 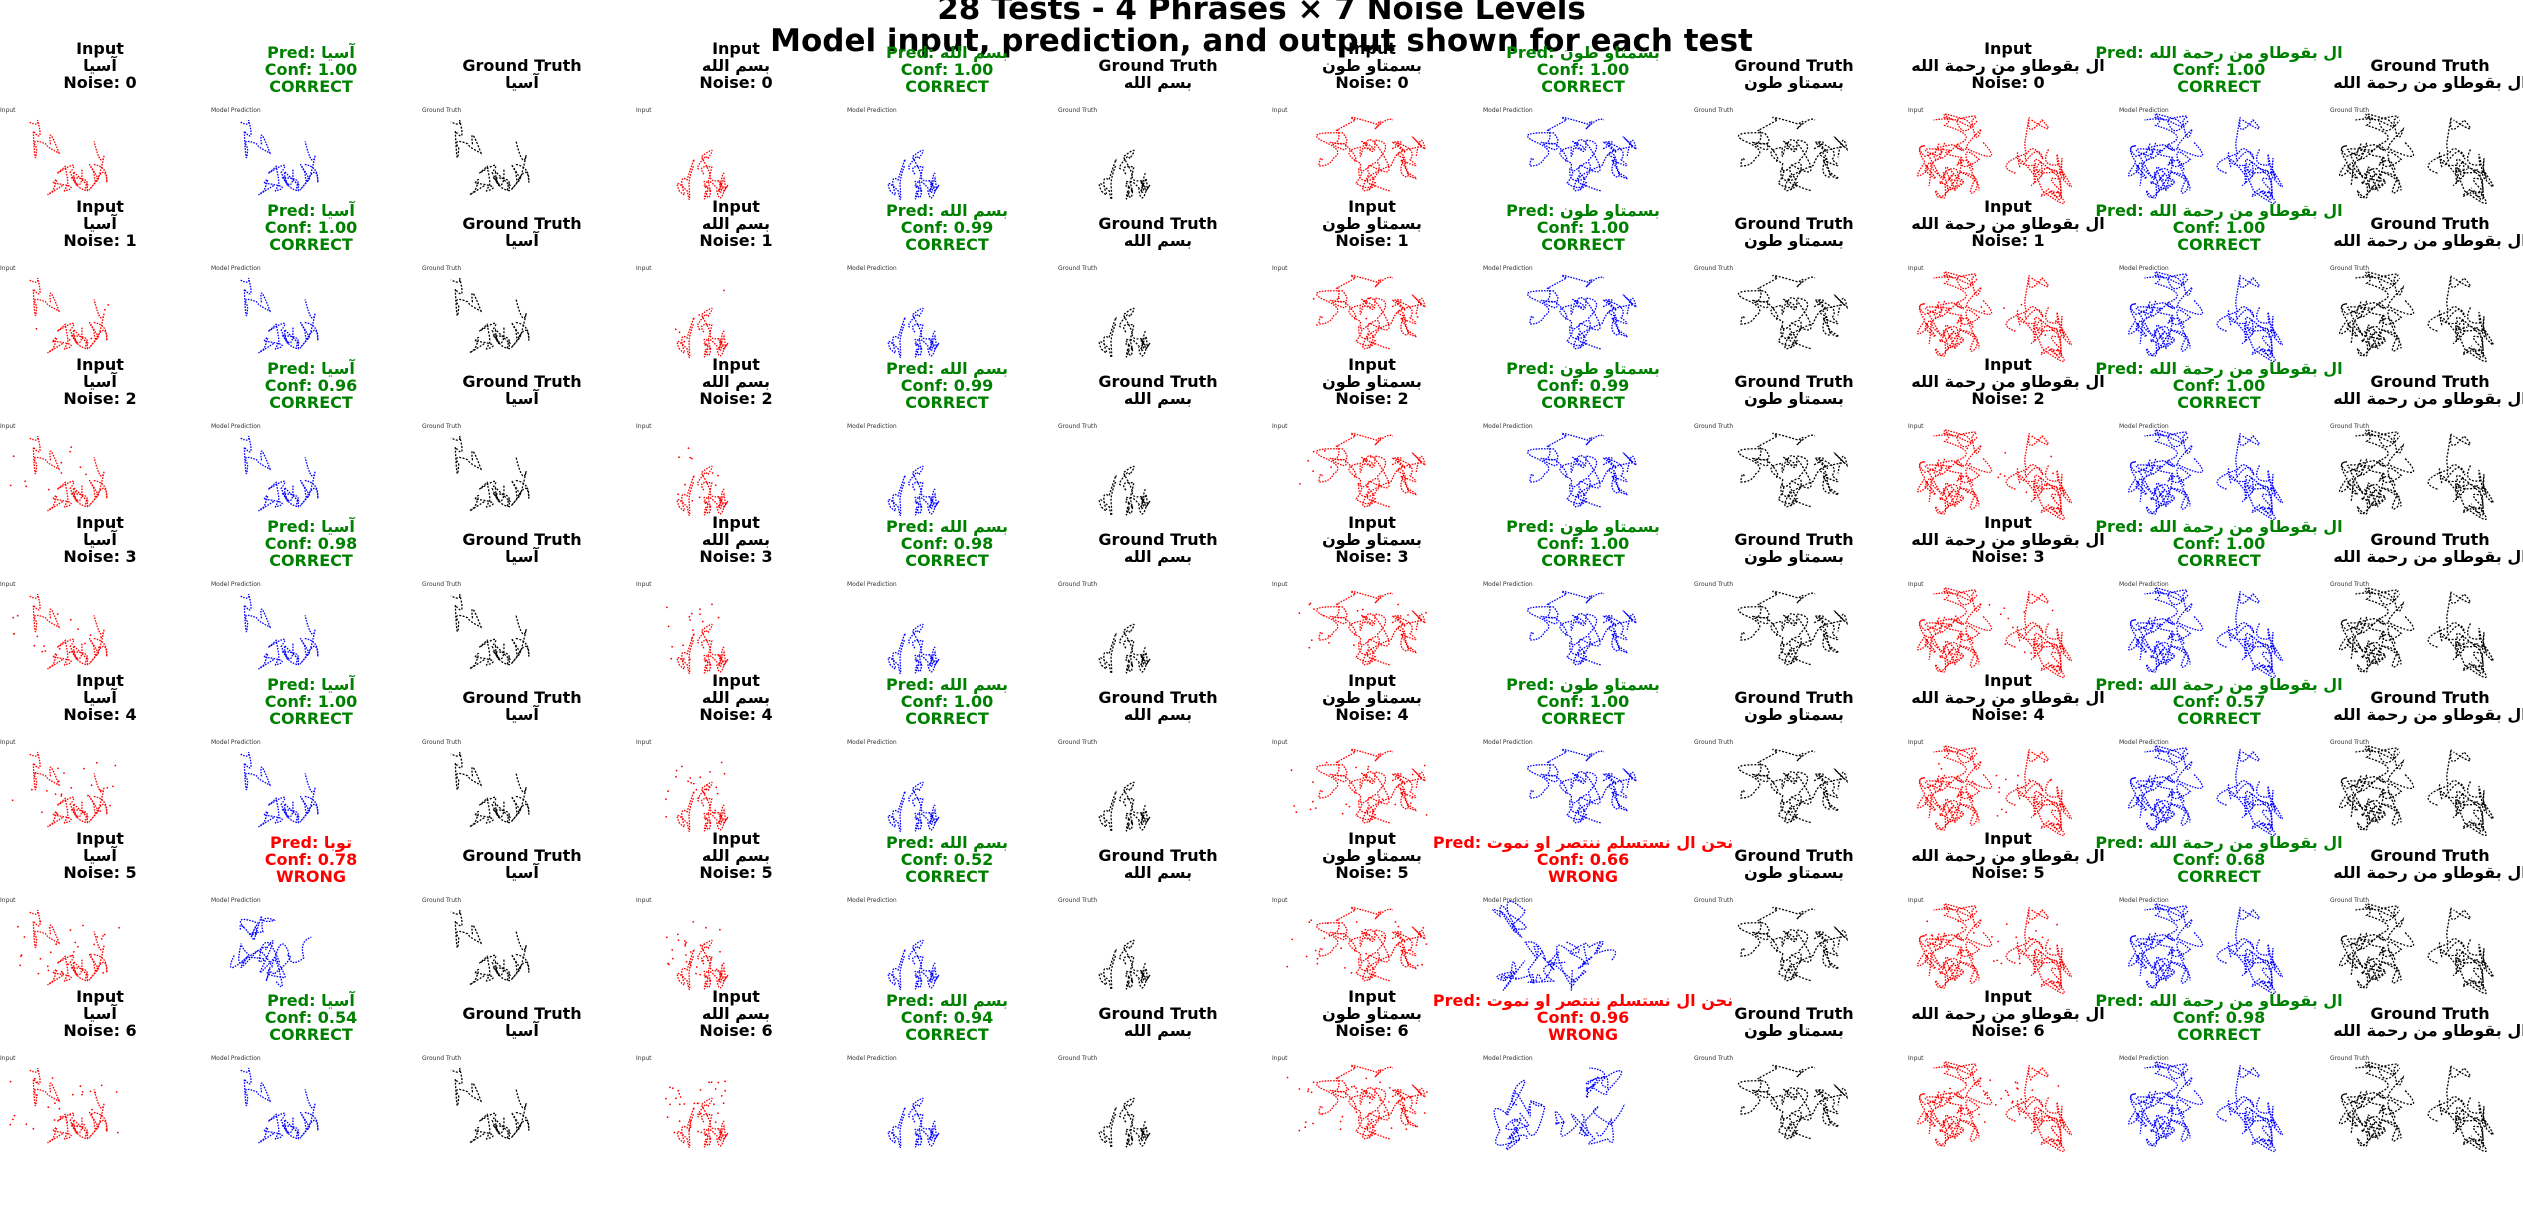 What do you see at coordinates (947, 684) in the screenshot?
I see `prediction-text: Pred: بسم الله` at bounding box center [947, 684].